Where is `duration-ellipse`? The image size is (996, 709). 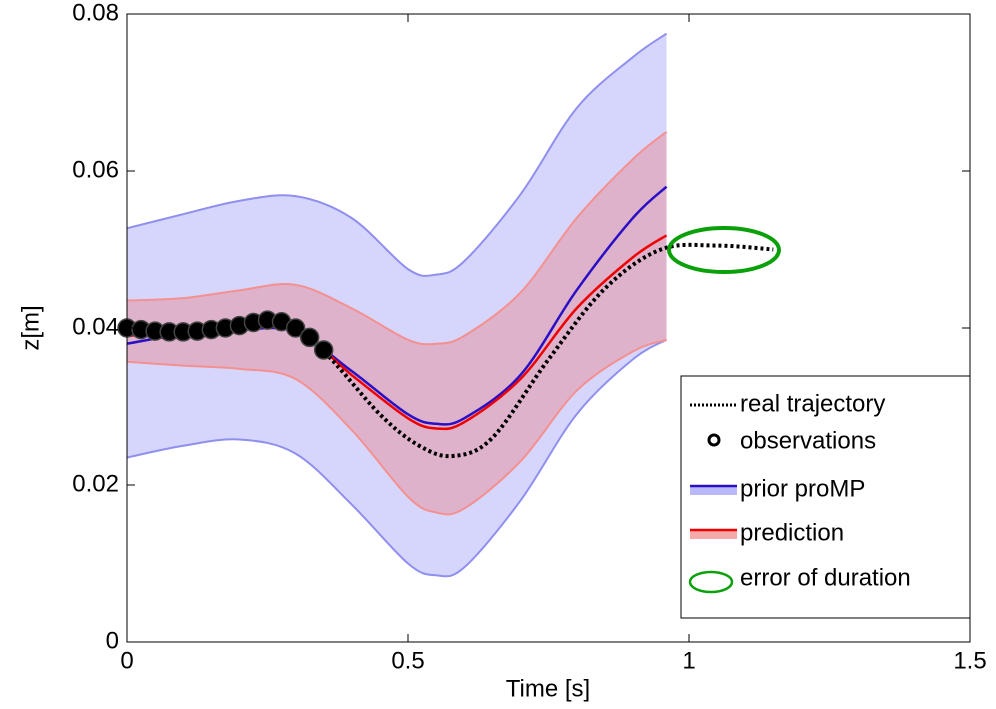 duration-ellipse is located at coordinates (724, 250).